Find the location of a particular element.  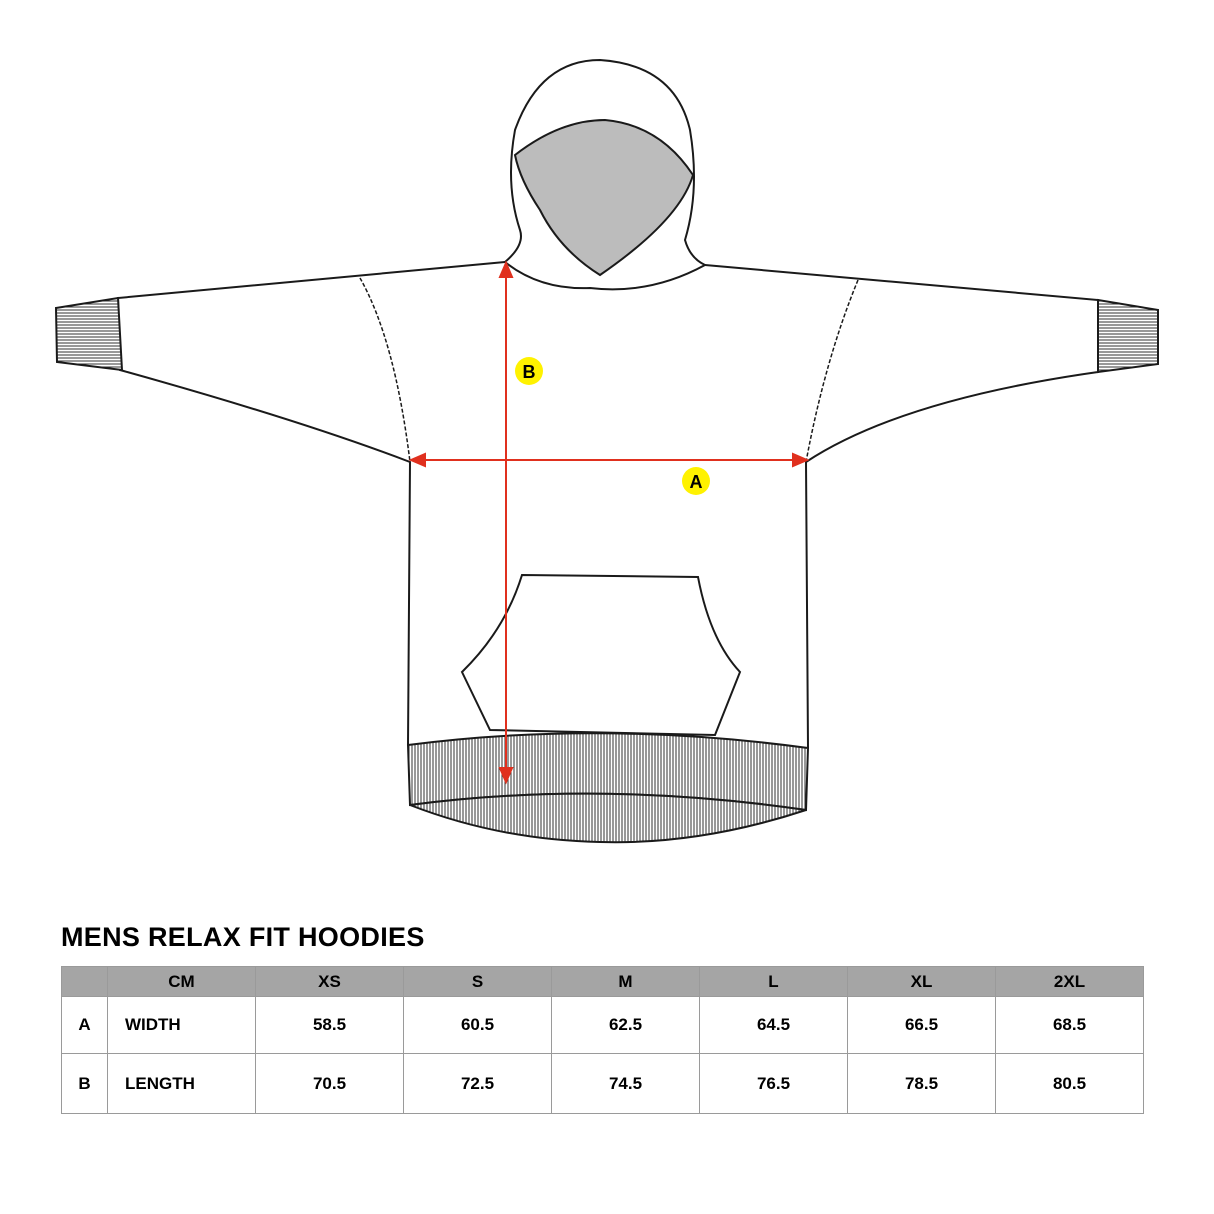

table-header-row: CM XS S M L XL 2XL is located at coordinates (602, 981).